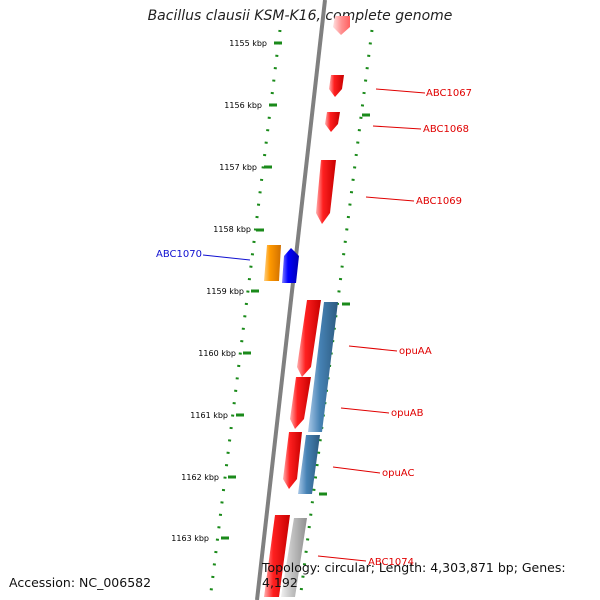  I want to click on gene-abc1068, so click(332, 122).